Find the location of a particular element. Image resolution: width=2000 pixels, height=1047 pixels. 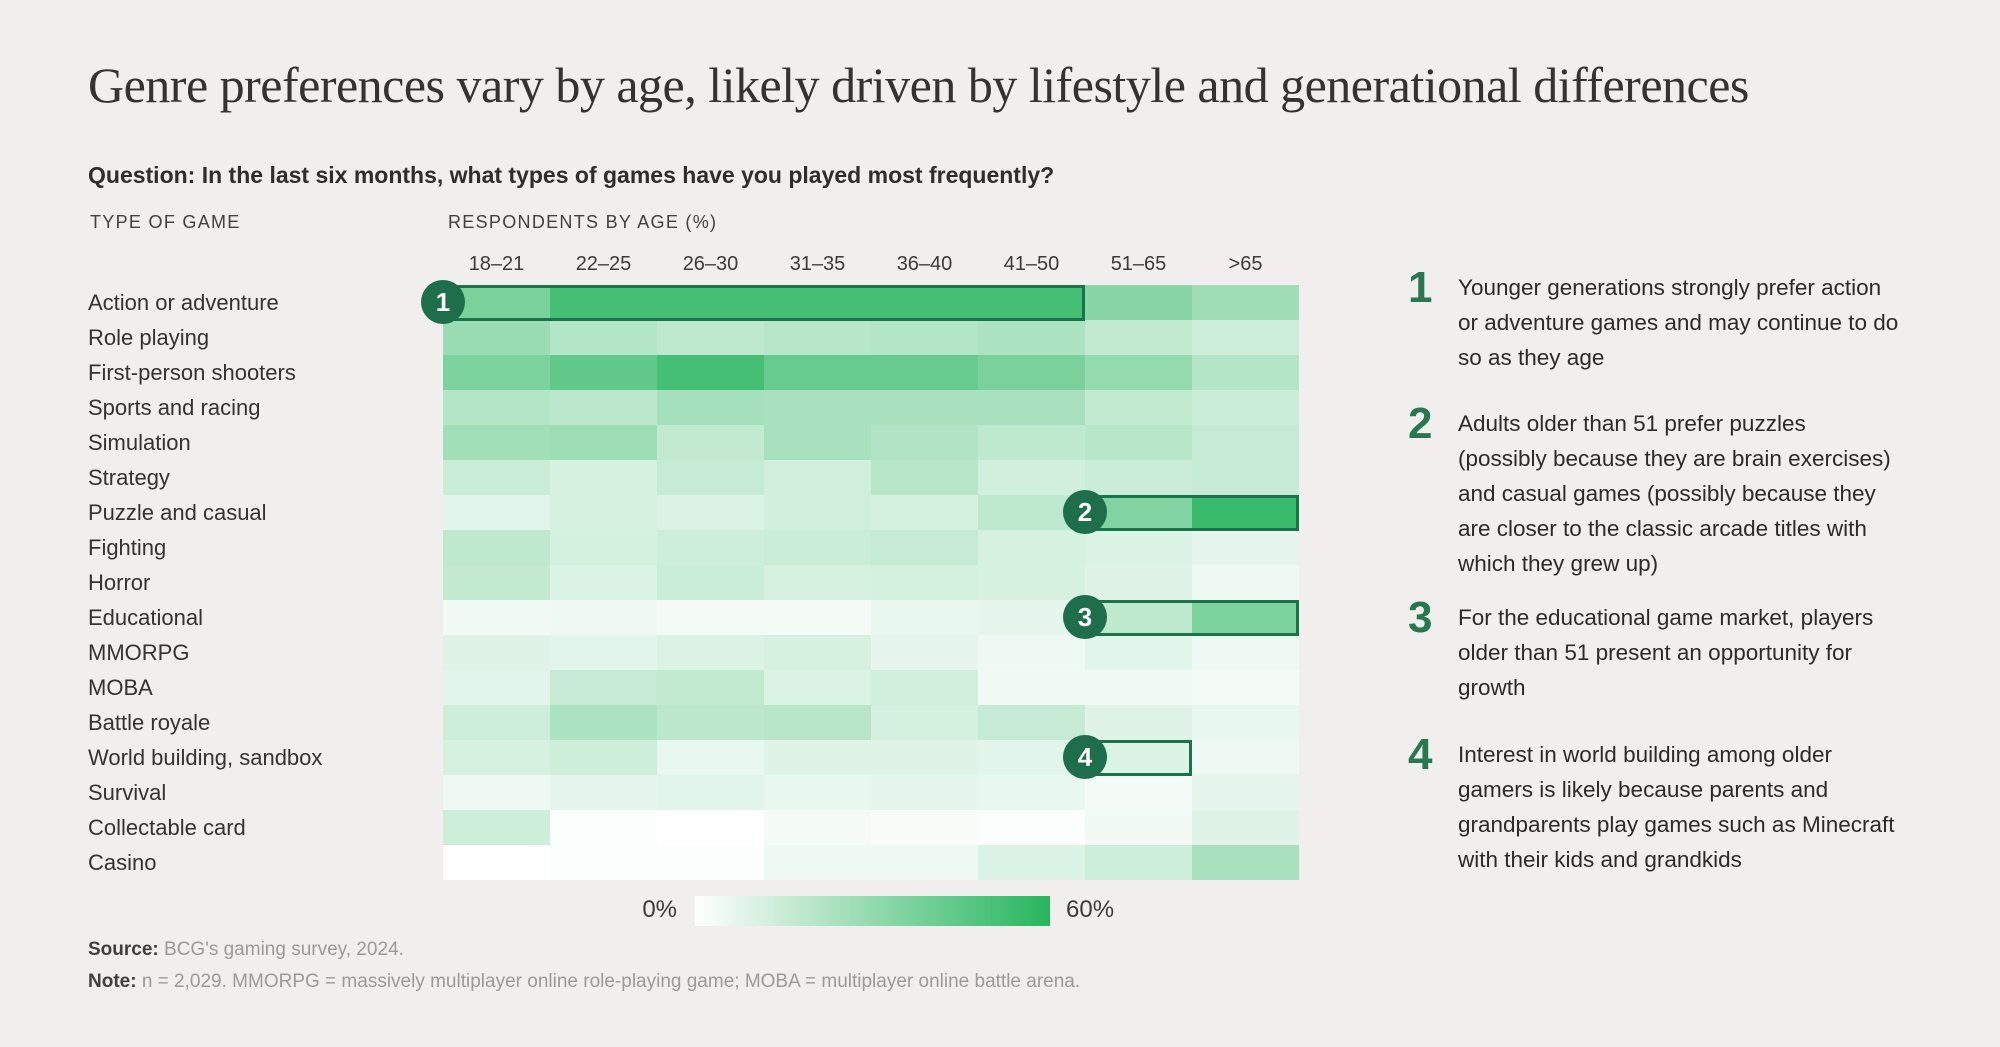

column-header: 26–30 is located at coordinates (710, 264).